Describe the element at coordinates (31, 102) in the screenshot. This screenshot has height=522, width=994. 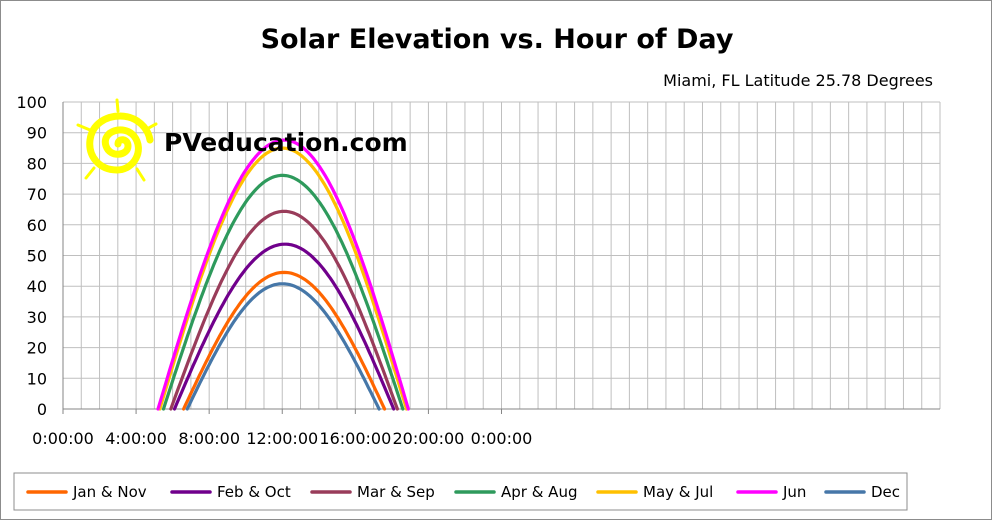
I see `y-tick-label: 100` at that location.